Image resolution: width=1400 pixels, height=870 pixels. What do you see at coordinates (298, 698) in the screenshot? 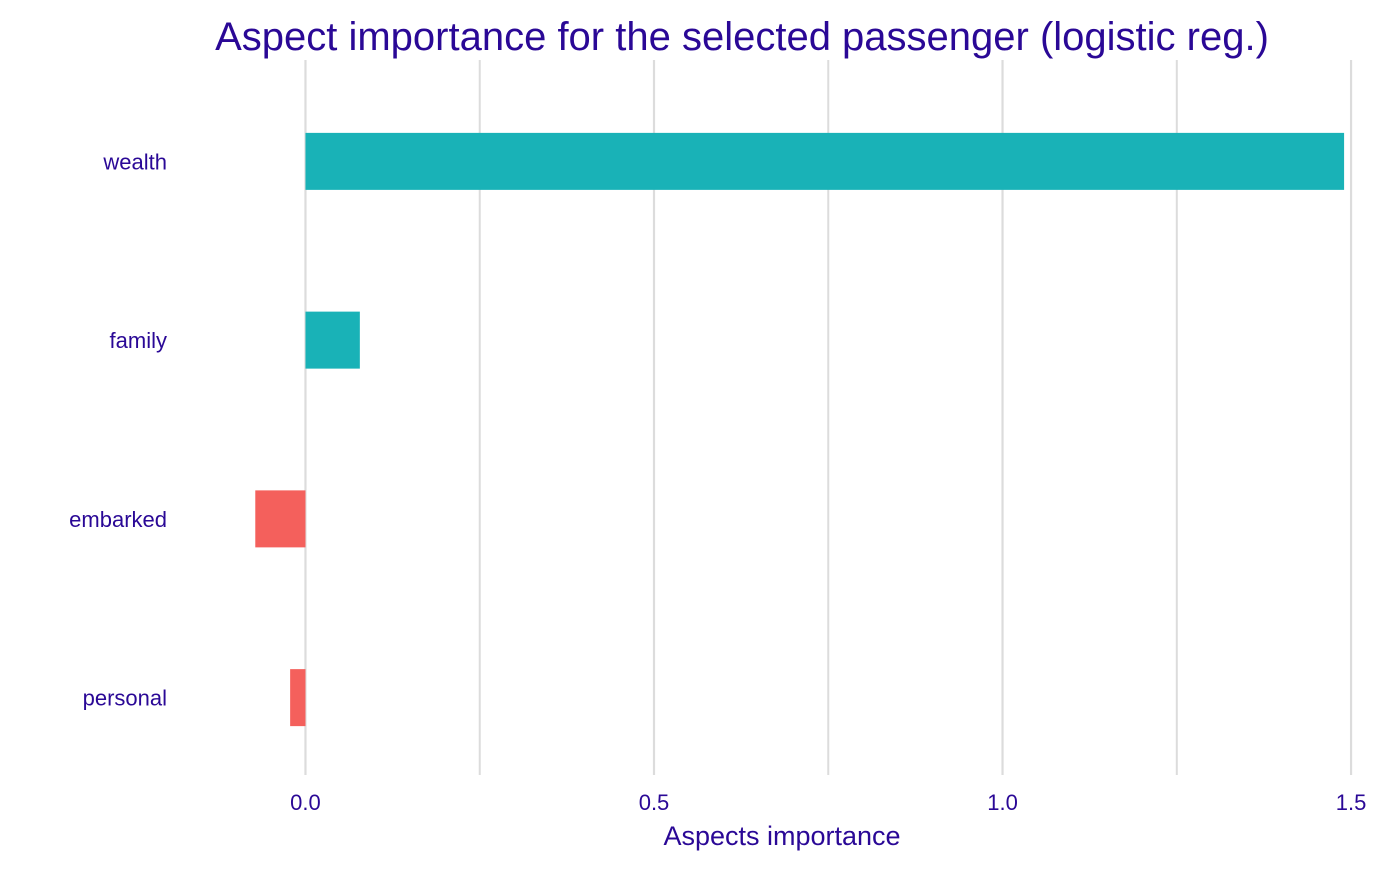
I see `bar-personal` at bounding box center [298, 698].